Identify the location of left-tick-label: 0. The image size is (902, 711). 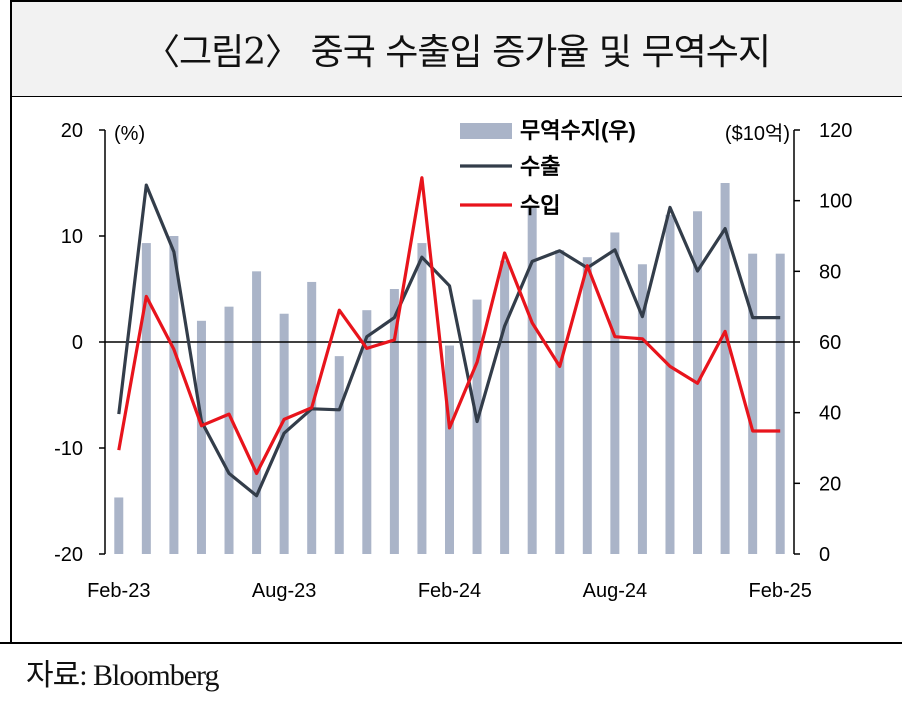
(77, 343).